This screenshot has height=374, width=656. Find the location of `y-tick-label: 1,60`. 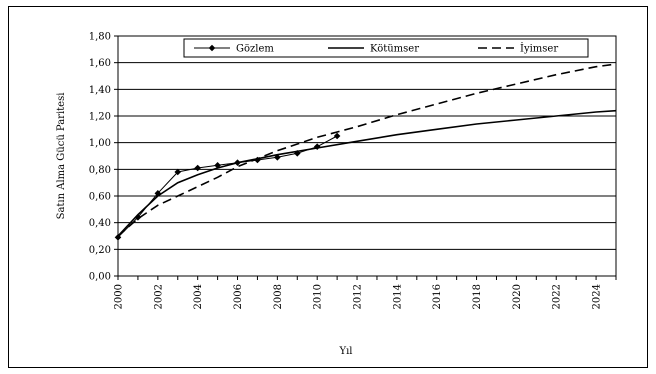

y-tick-label: 1,60 is located at coordinates (100, 63).